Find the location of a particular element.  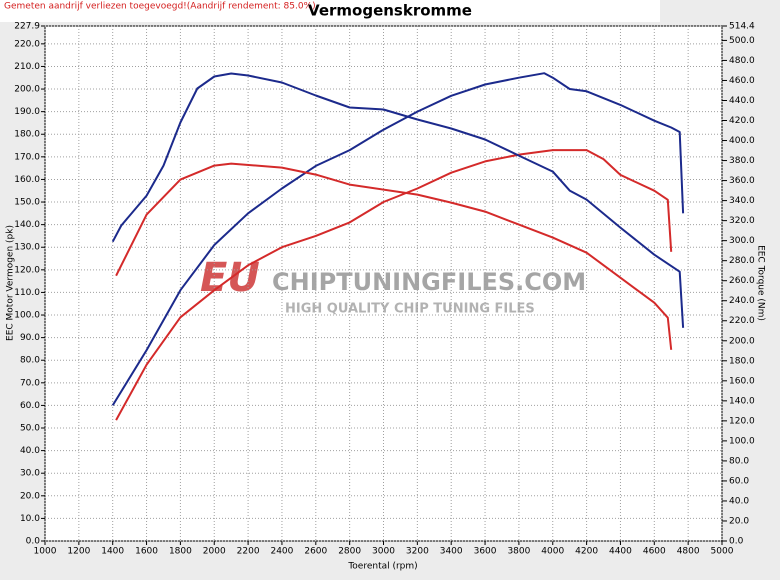

x-tick-label: 3400 is located at coordinates (451, 552).